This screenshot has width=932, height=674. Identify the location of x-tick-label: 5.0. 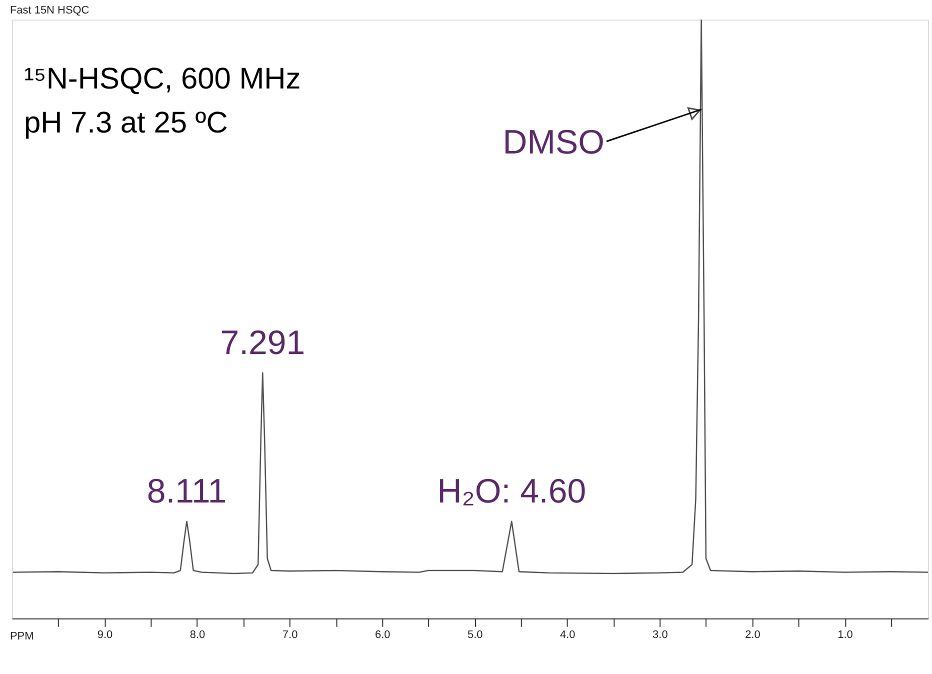
(475, 634).